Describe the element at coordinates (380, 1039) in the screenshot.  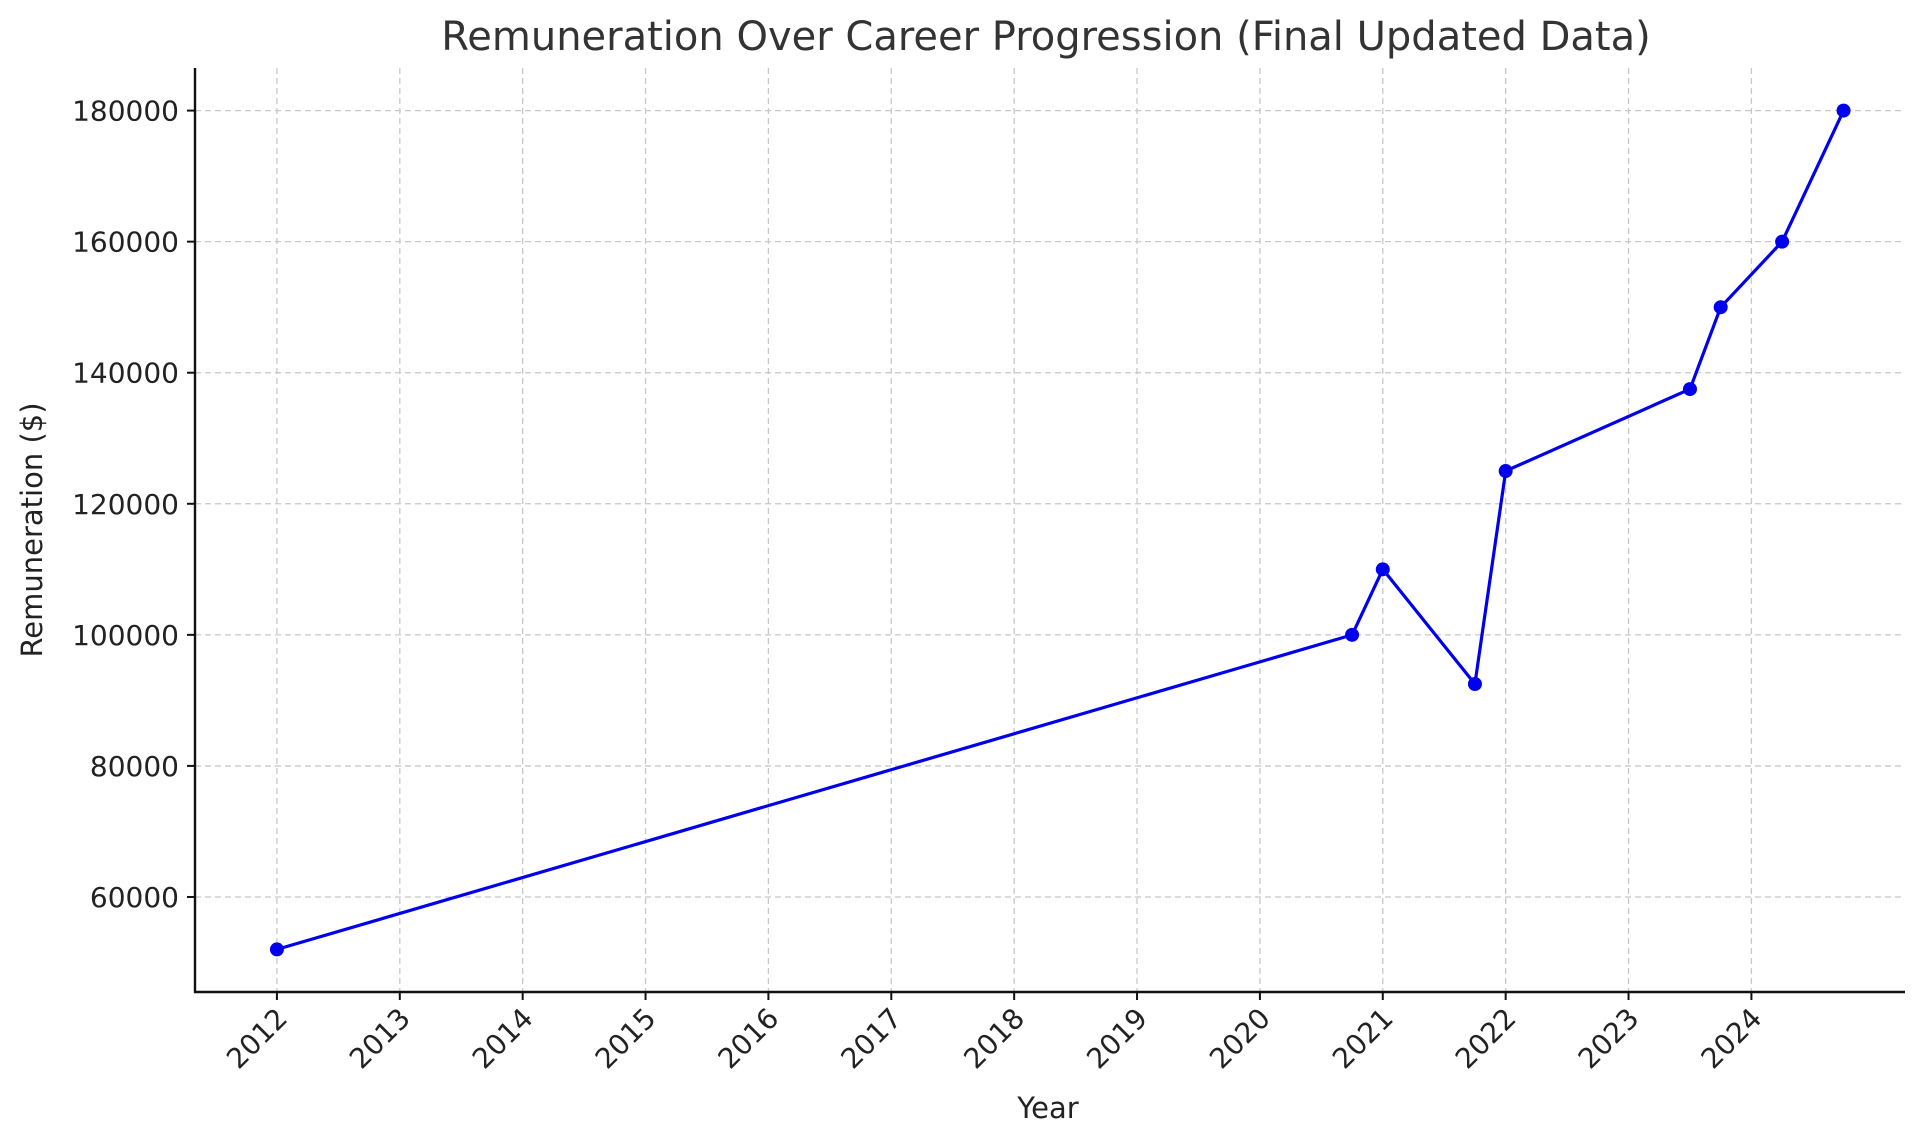
I see `x-tick-label: 2013` at that location.